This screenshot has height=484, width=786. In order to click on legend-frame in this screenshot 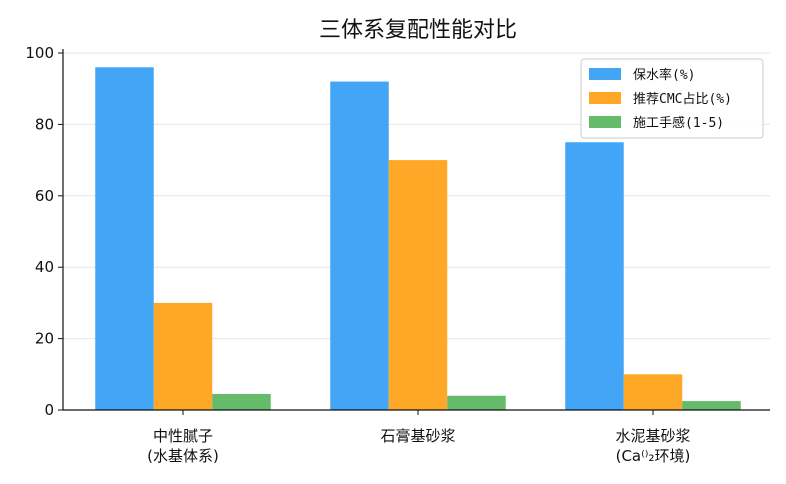, I will do `click(672, 98)`.